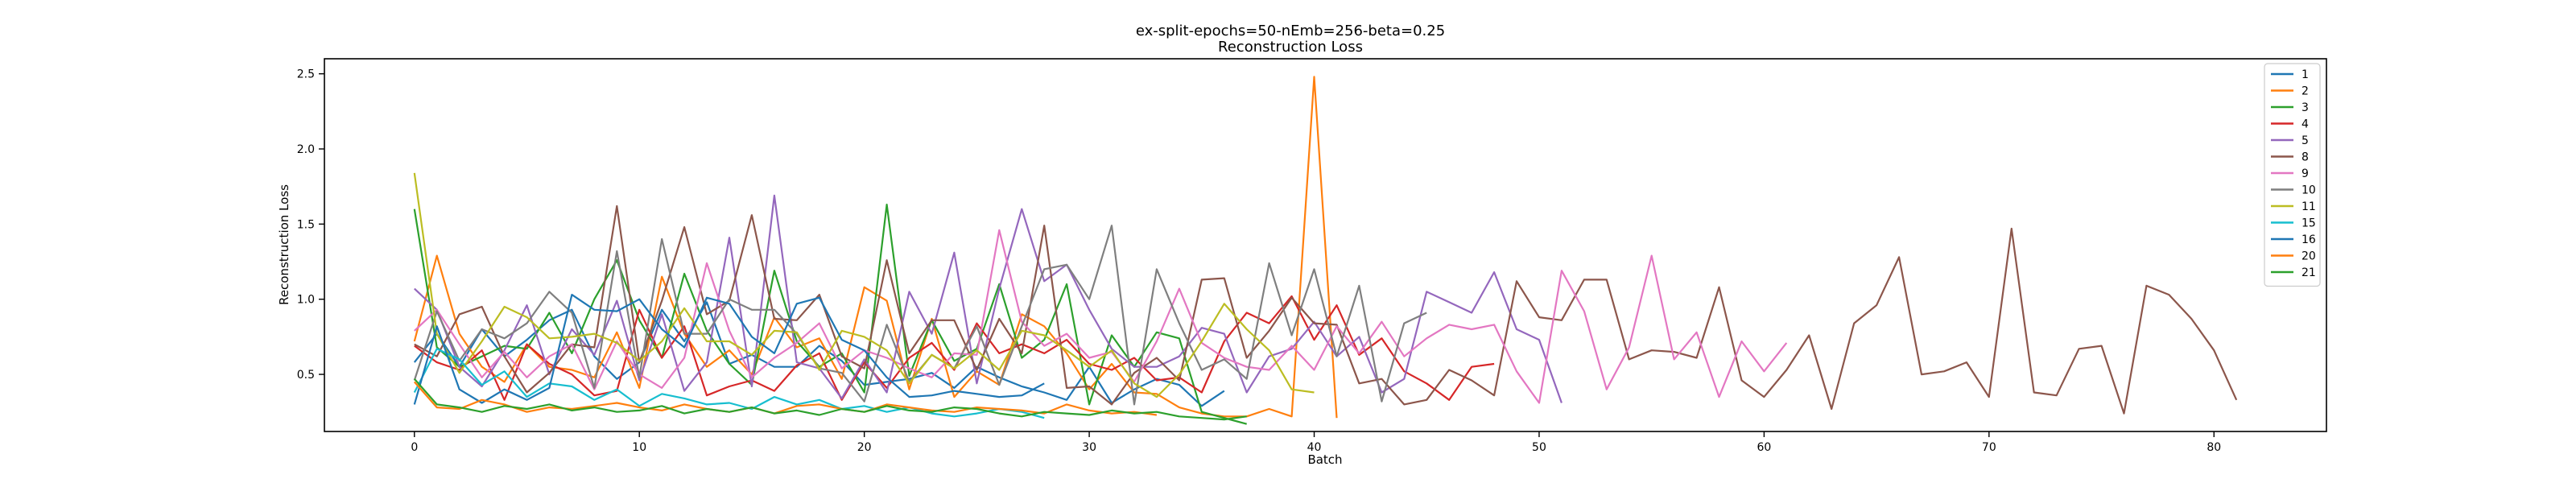 The image size is (2576, 483). Describe the element at coordinates (2305, 173) in the screenshot. I see `legend-label-9: 9` at that location.